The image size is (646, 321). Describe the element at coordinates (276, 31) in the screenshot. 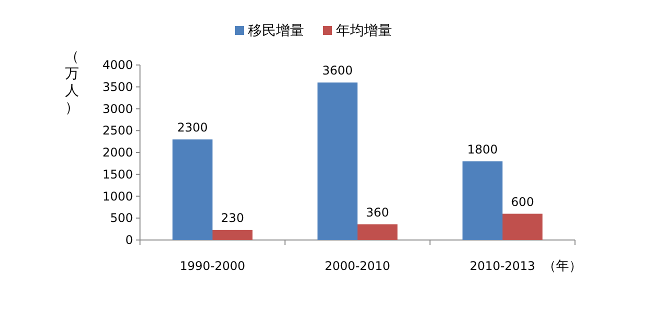

I see `legend-label: 移民增量` at that location.